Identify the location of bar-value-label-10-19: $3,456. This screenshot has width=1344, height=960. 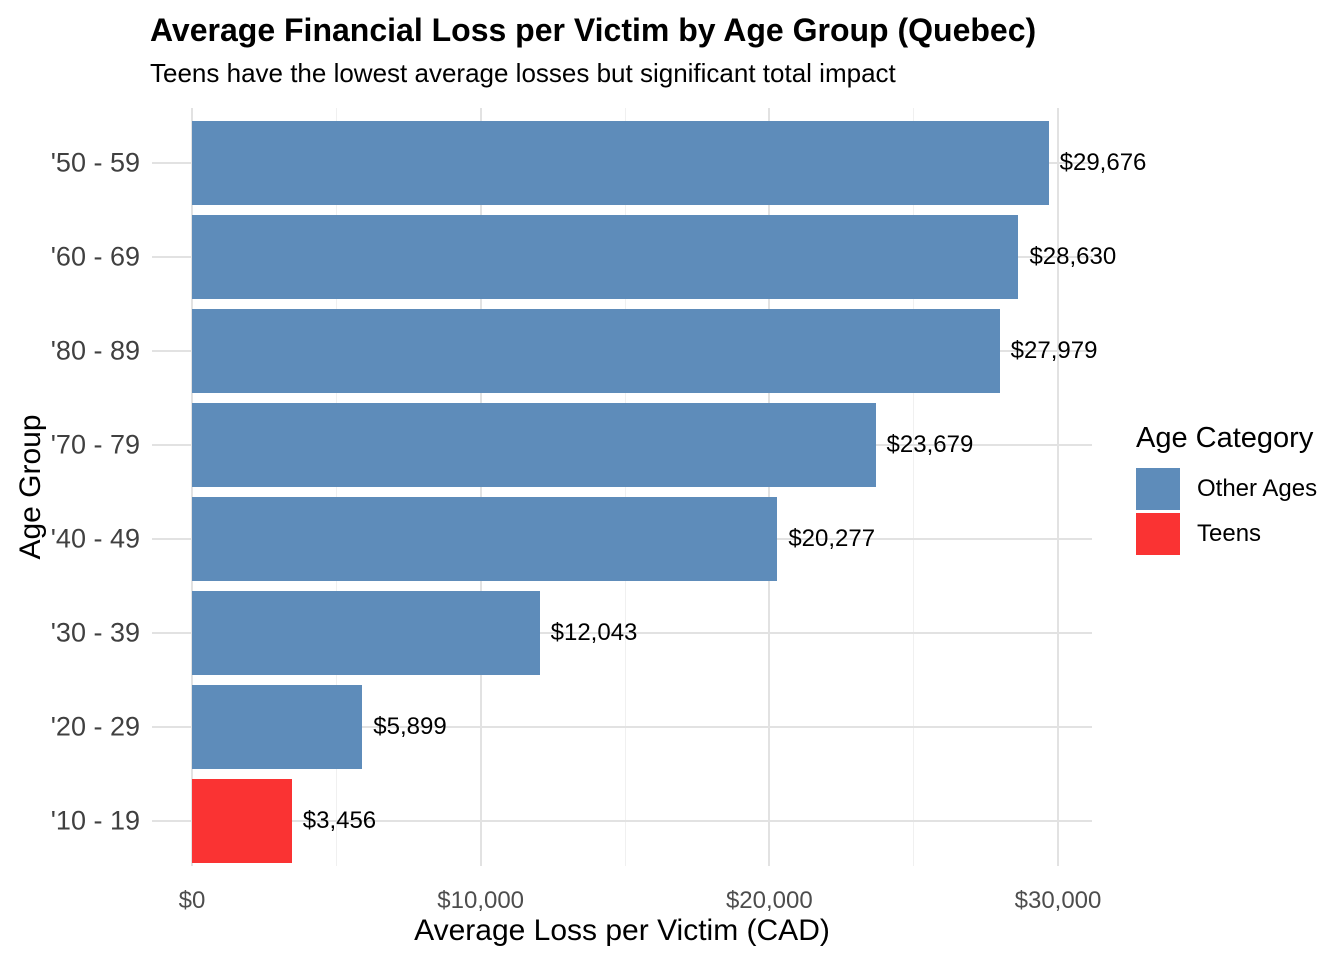
(339, 820).